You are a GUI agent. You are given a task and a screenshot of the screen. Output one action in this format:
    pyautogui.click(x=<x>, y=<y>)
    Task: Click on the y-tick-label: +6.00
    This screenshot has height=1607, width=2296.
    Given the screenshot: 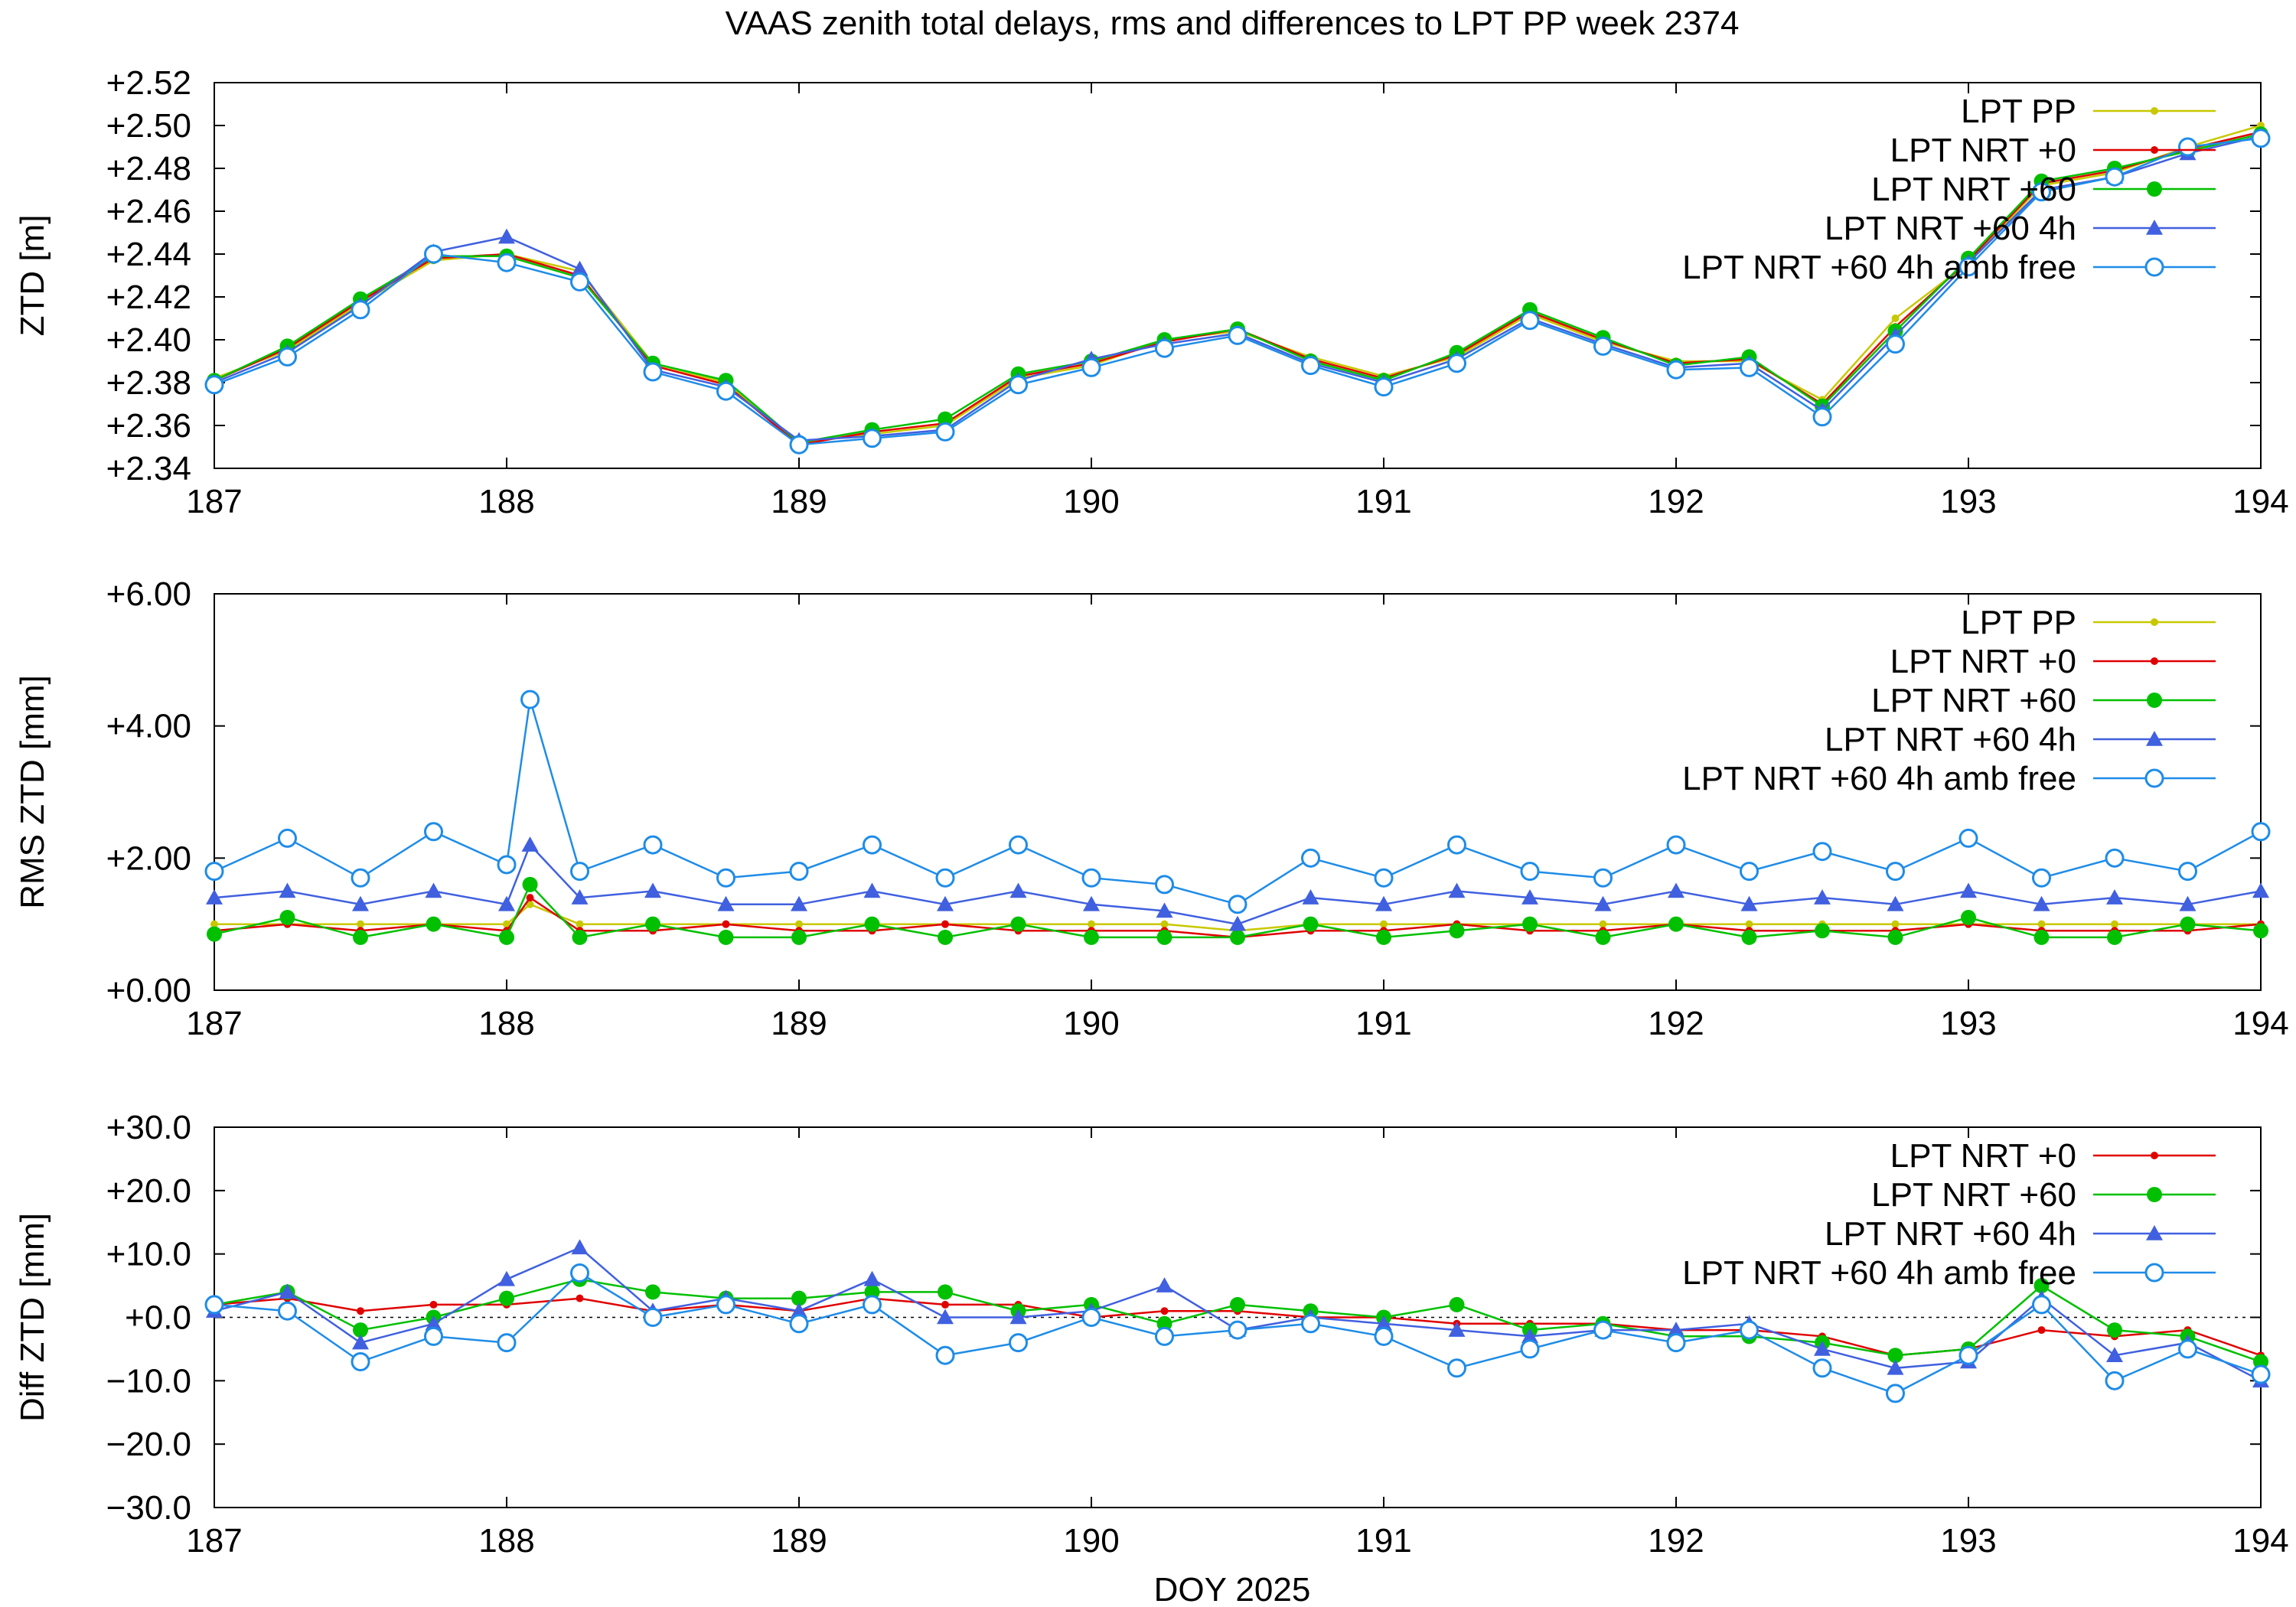 What is the action you would take?
    pyautogui.click(x=148, y=594)
    